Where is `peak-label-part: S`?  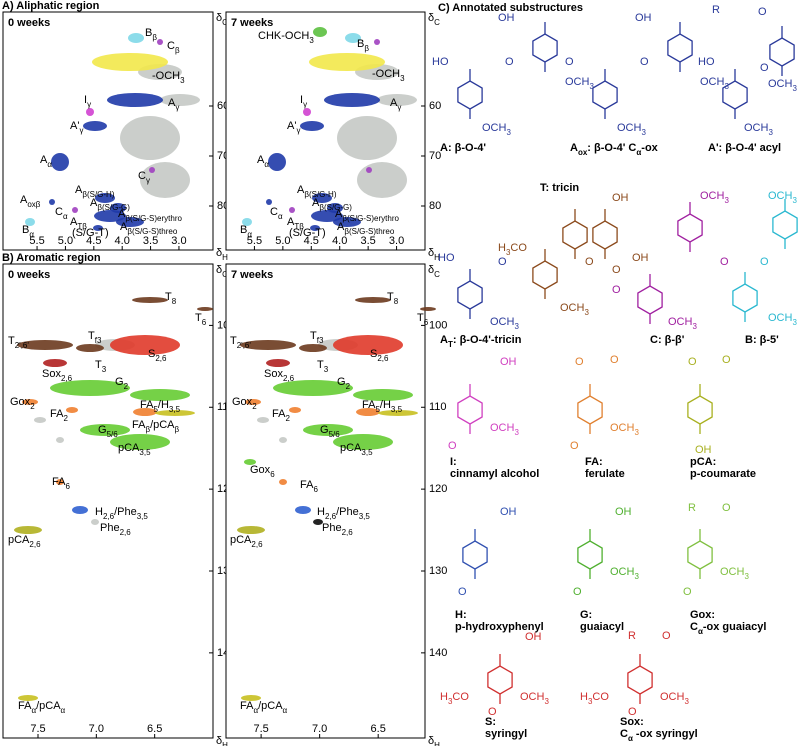 peak-label-part: S is located at coordinates (151, 354).